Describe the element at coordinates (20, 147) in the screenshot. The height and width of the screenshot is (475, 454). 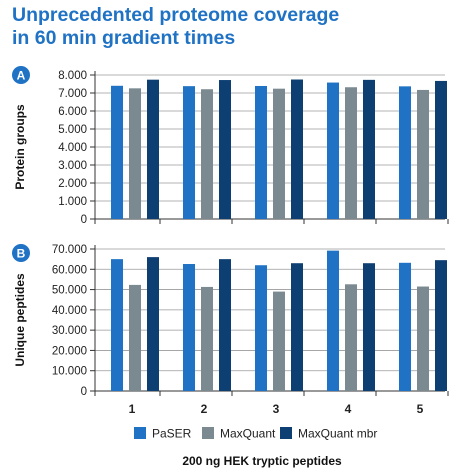
I see `y-axis-label: Protein groups` at that location.